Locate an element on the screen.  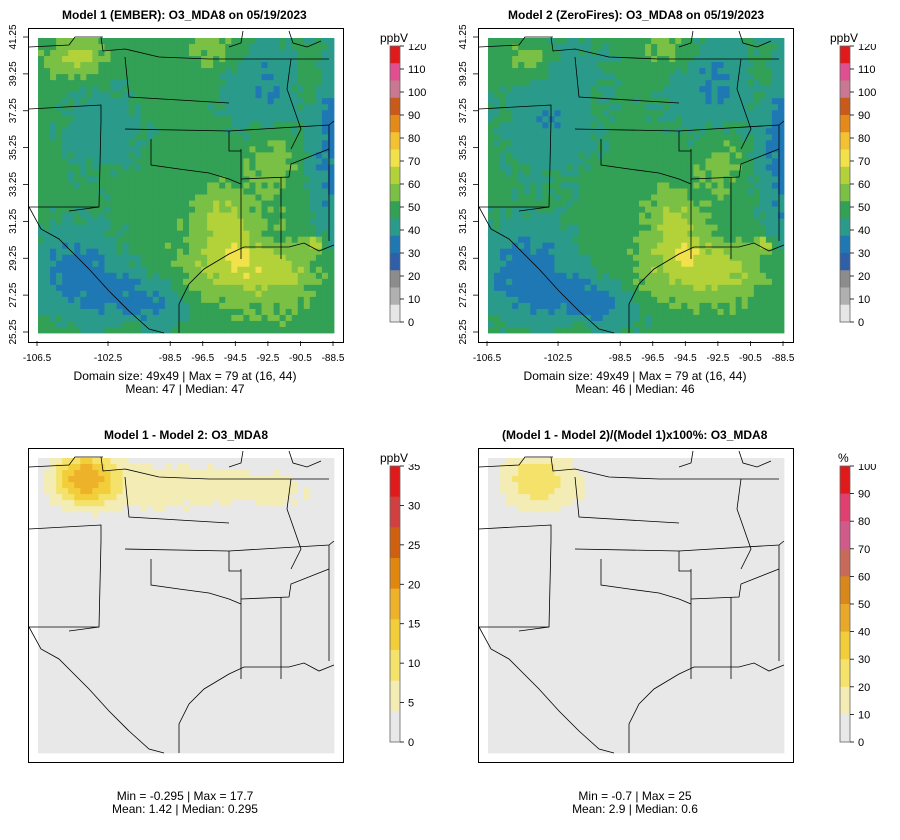
border-line is located at coordinates (735, 164).